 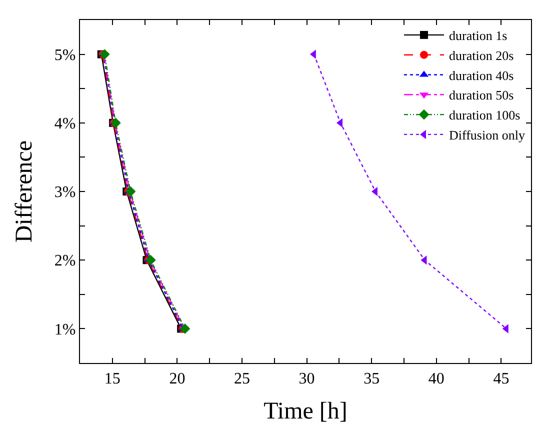 What do you see at coordinates (372, 379) in the screenshot?
I see `x-tick-label: 35` at bounding box center [372, 379].